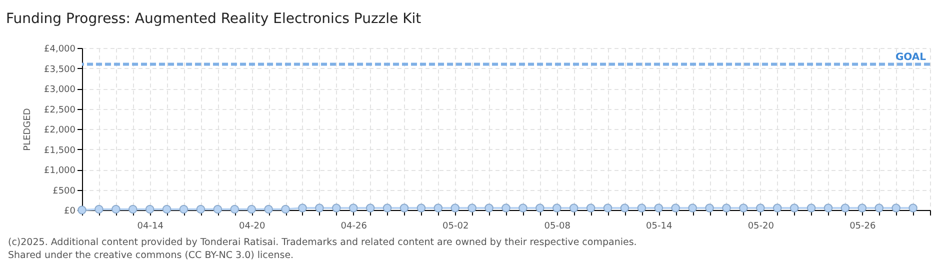 This screenshot has width=940, height=270. Describe the element at coordinates (455, 227) in the screenshot. I see `x-tick-label: 05-02` at that location.